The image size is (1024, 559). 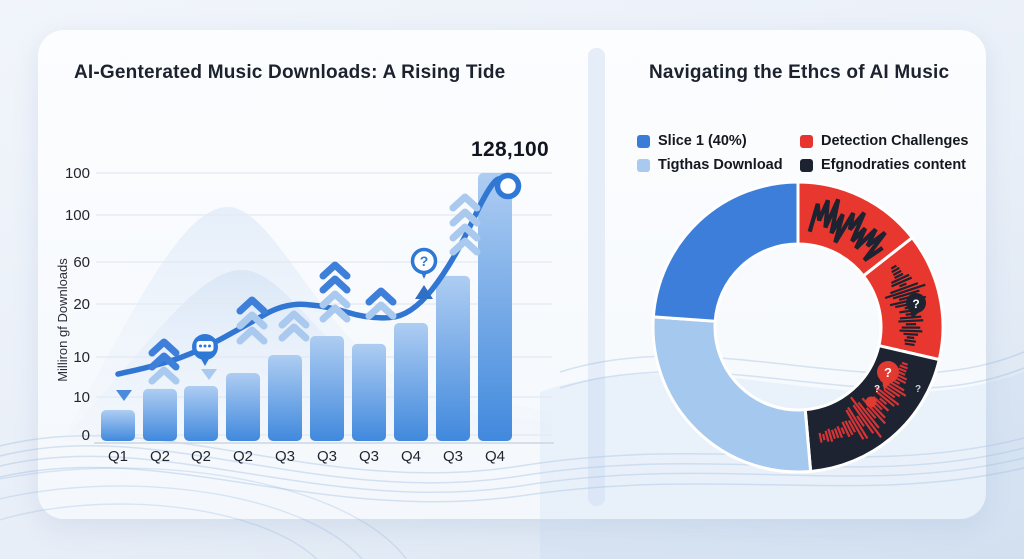 What do you see at coordinates (86, 435) in the screenshot?
I see `y-tick-label: 0` at bounding box center [86, 435].